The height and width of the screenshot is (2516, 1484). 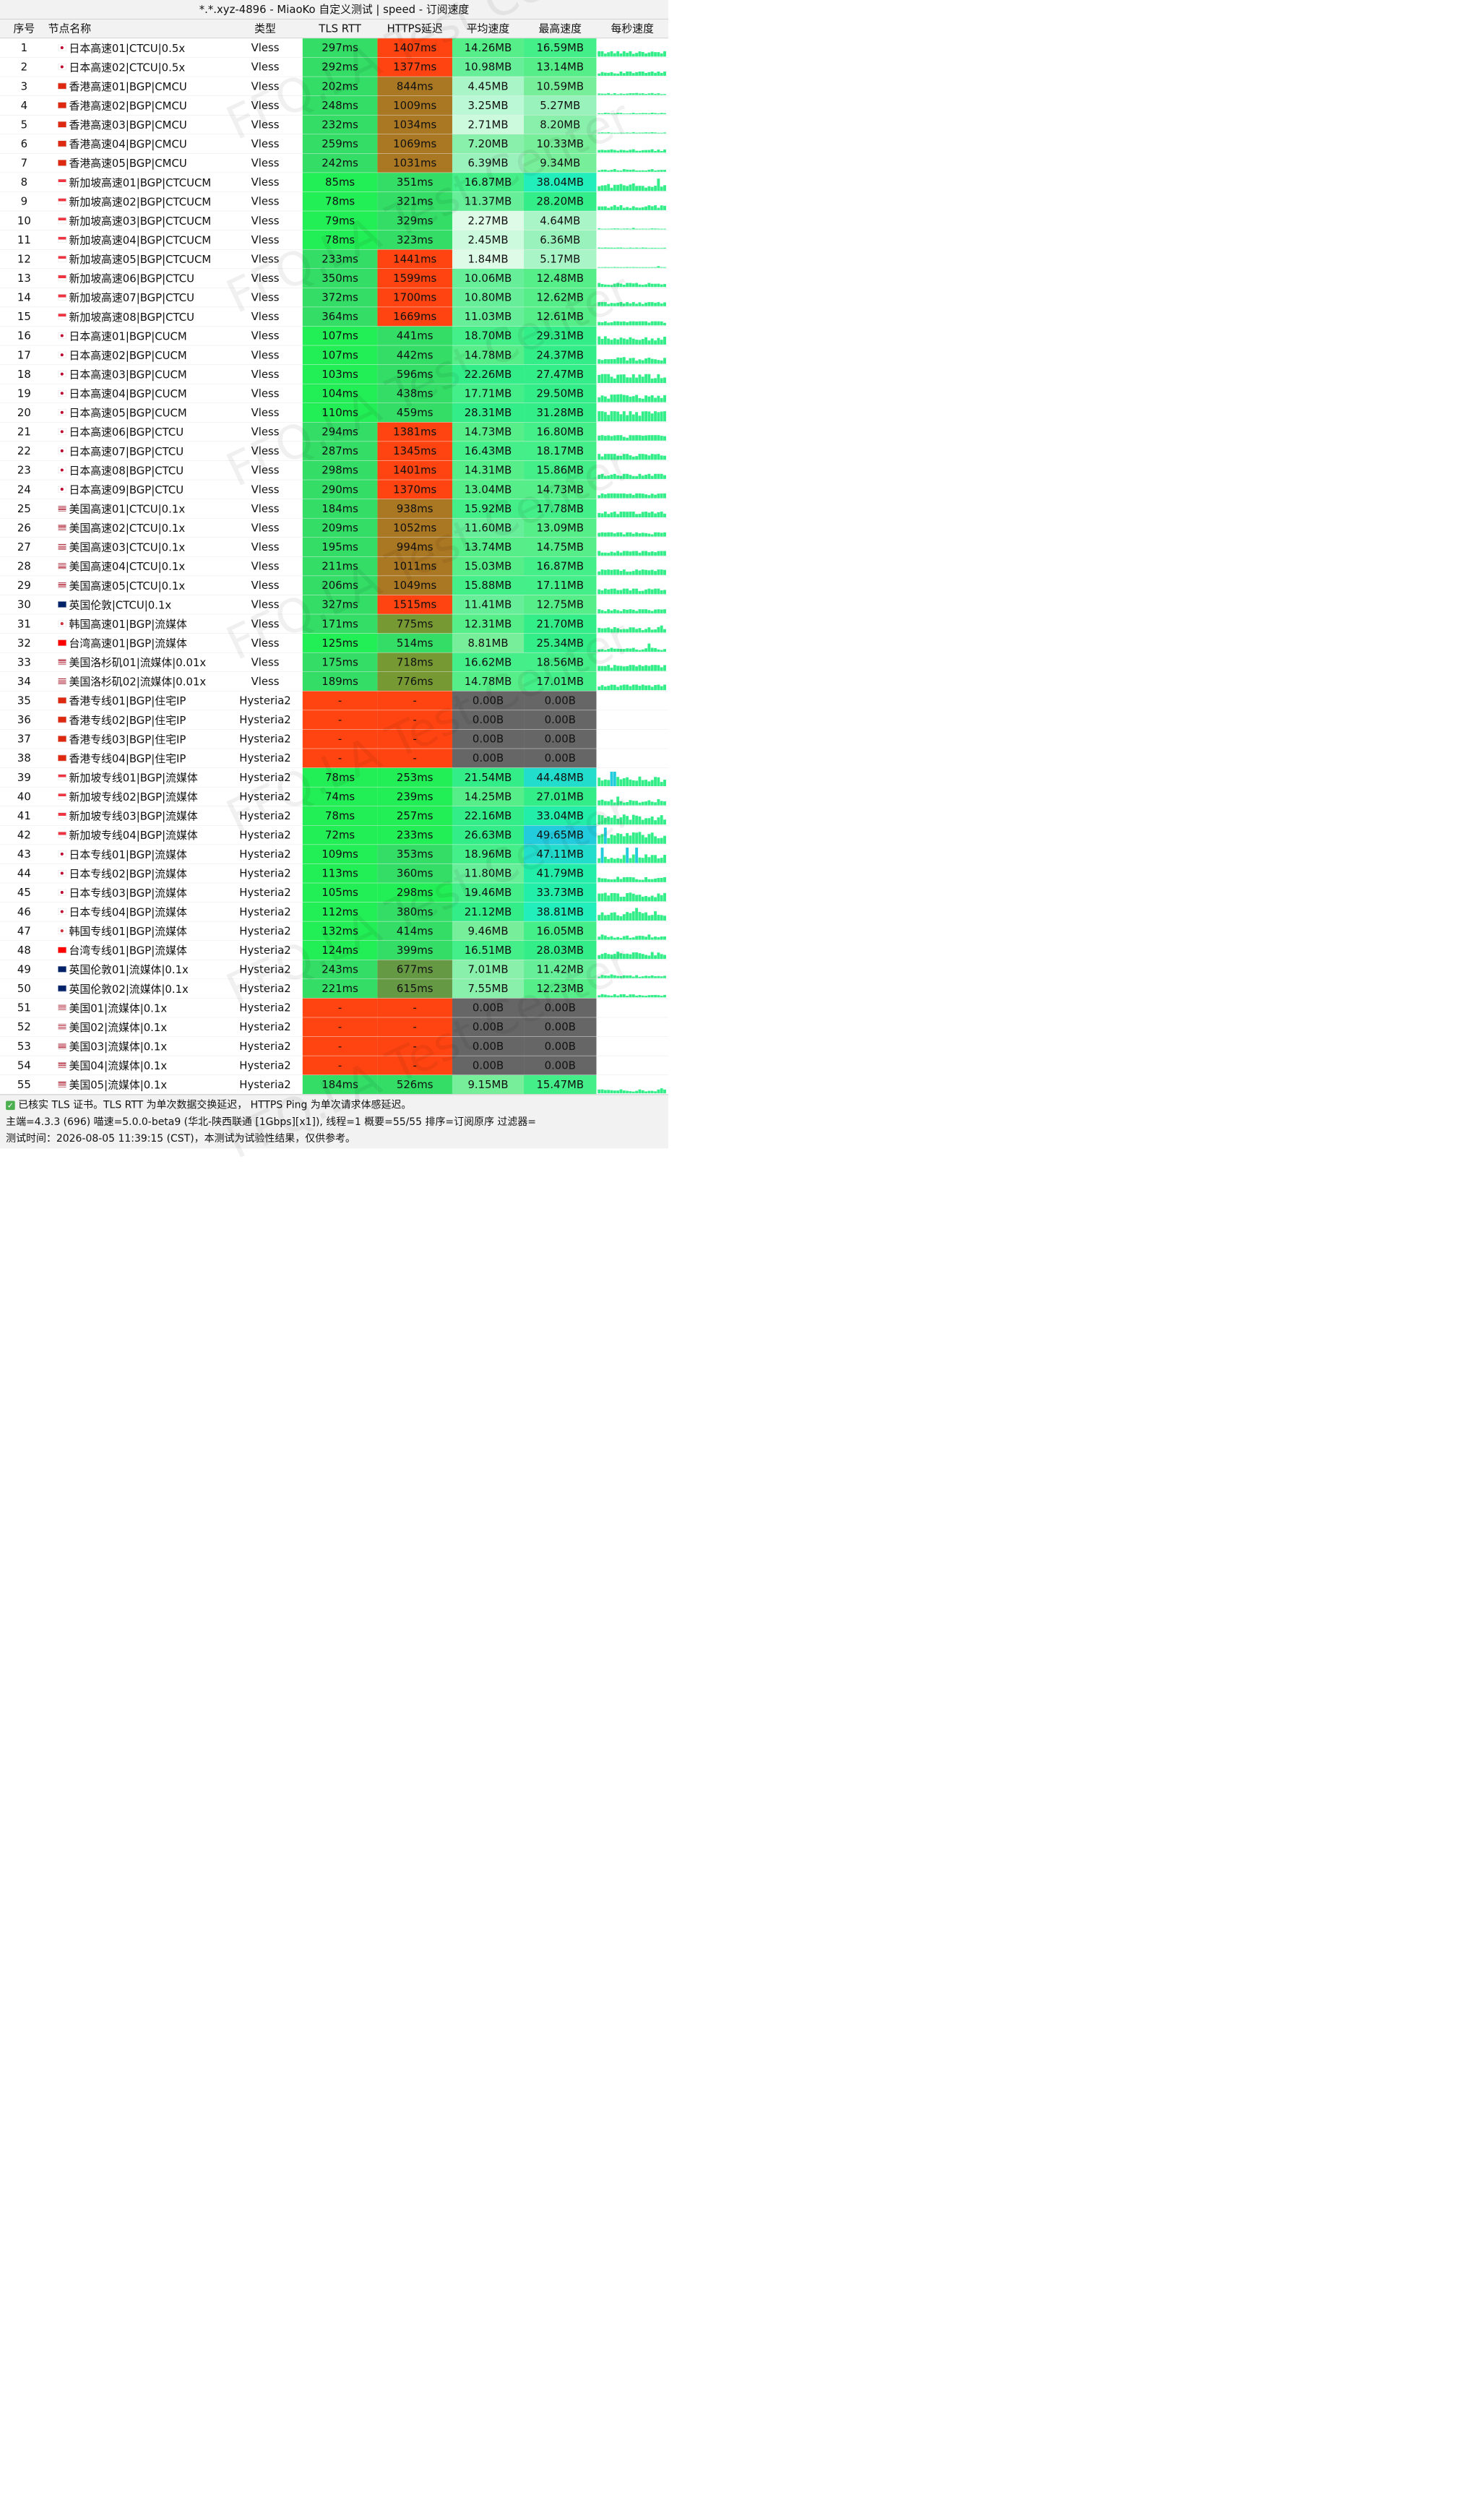 What do you see at coordinates (128, 893) in the screenshot?
I see `node-name-text: 日本专线03|BGP|流媒体` at bounding box center [128, 893].